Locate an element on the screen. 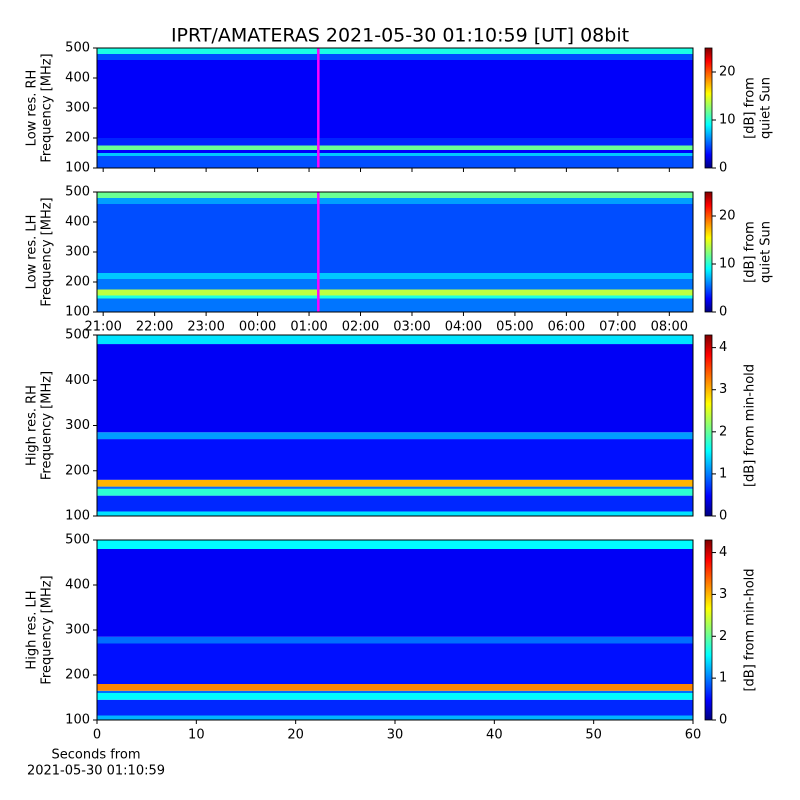 This screenshot has width=800, height=800. x-tick-label: 50 is located at coordinates (593, 735).